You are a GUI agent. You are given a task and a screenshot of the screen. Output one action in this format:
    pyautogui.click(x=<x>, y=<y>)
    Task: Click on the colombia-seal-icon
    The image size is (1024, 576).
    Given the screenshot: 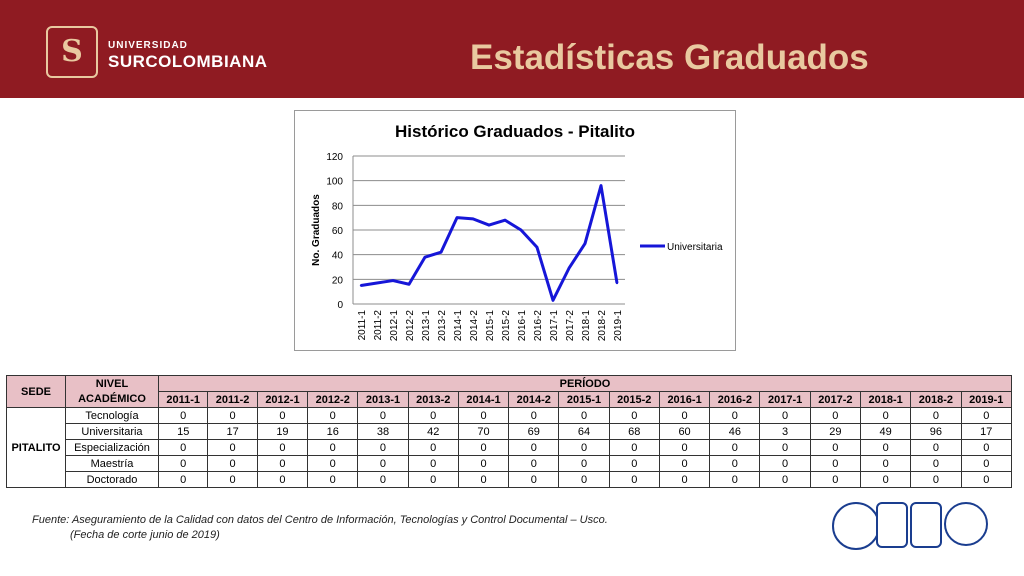 What is the action you would take?
    pyautogui.click(x=856, y=526)
    